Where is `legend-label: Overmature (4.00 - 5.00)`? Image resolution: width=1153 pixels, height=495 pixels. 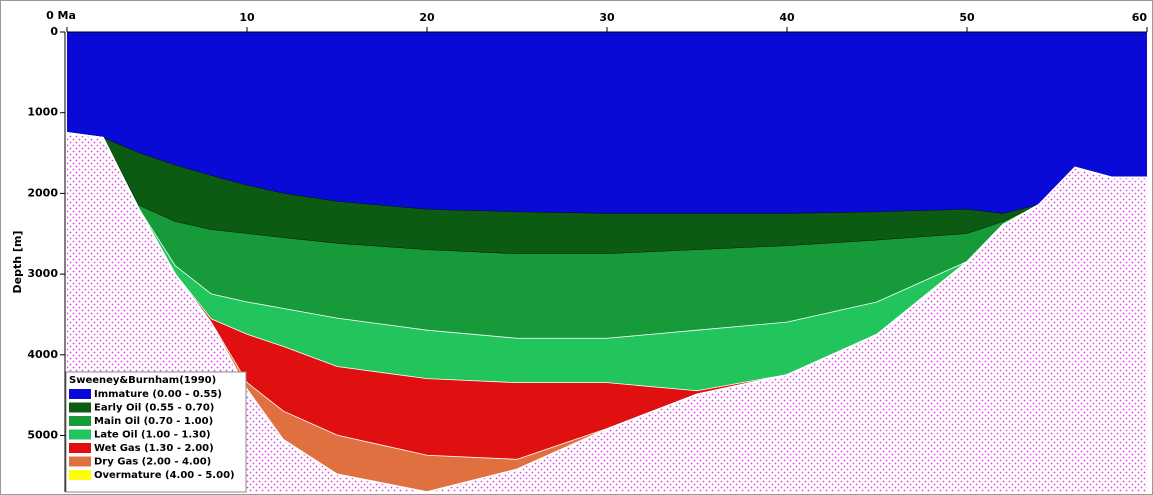
legend-label: Overmature (4.00 - 5.00) is located at coordinates (164, 475).